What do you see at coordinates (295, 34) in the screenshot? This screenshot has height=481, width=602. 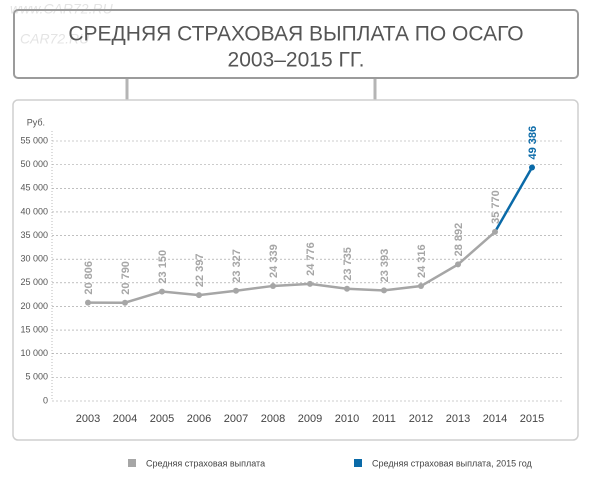 I see `chart-title: СРЕДНЯЯ СТРАХОВАЯ ВЫПЛАТА ПО ОСАГО` at bounding box center [295, 34].